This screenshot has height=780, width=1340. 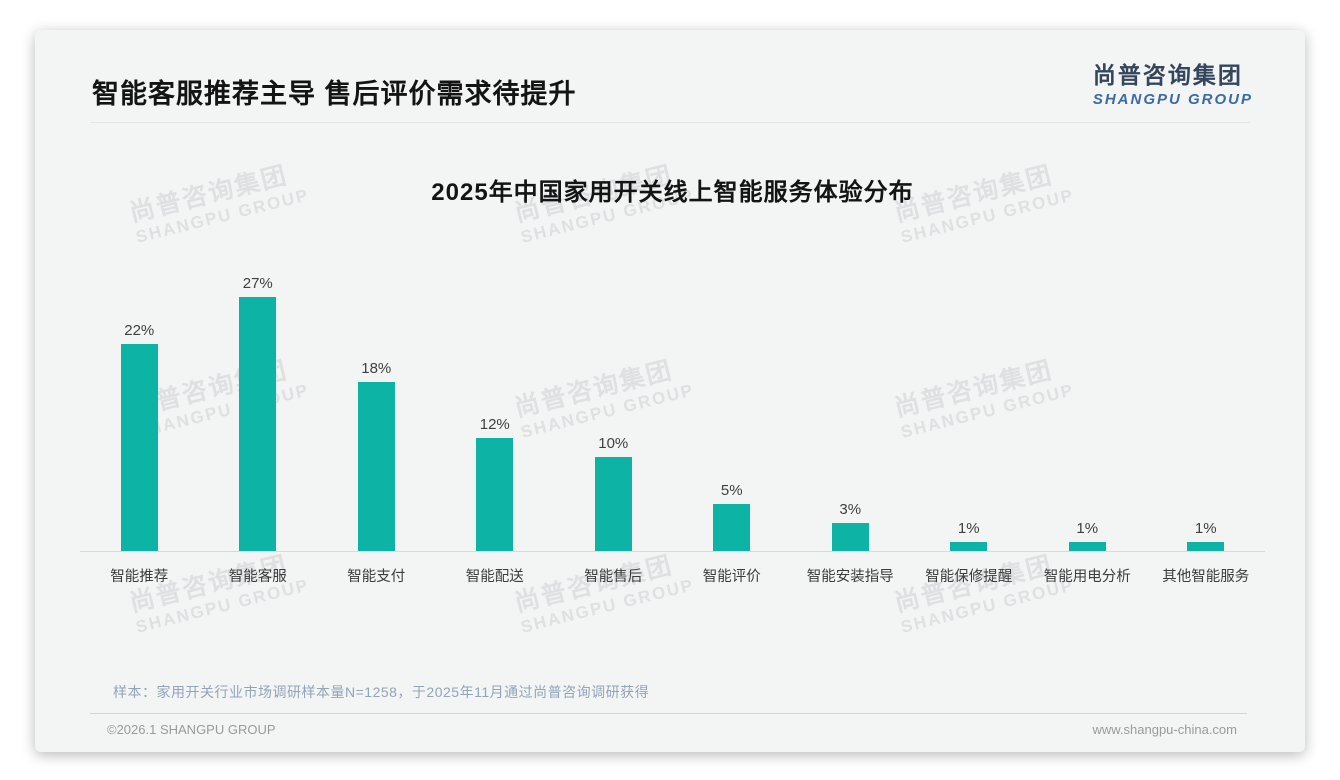 I want to click on bar-category-label: 智能保修提醒, so click(x=969, y=577).